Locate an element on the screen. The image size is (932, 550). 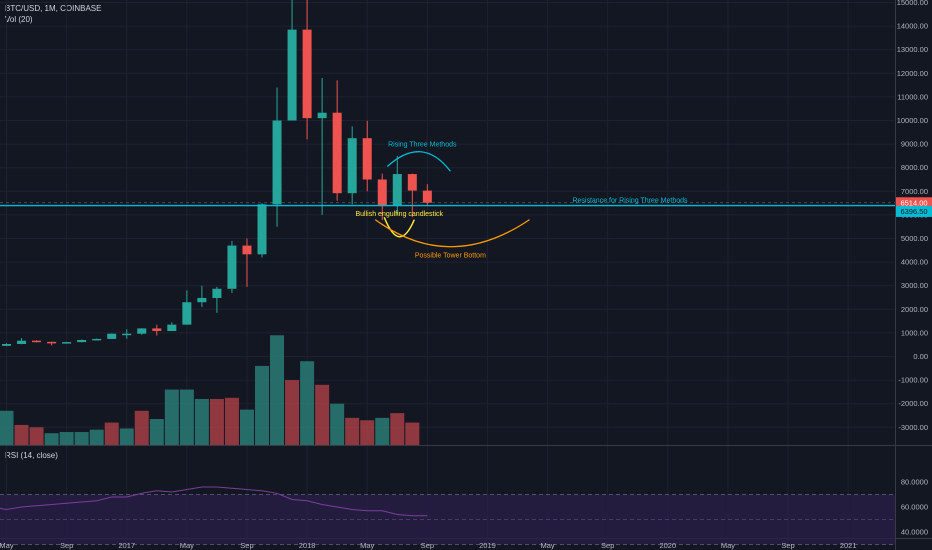
price-tick-label: 7000.00 is located at coordinates (914, 191).